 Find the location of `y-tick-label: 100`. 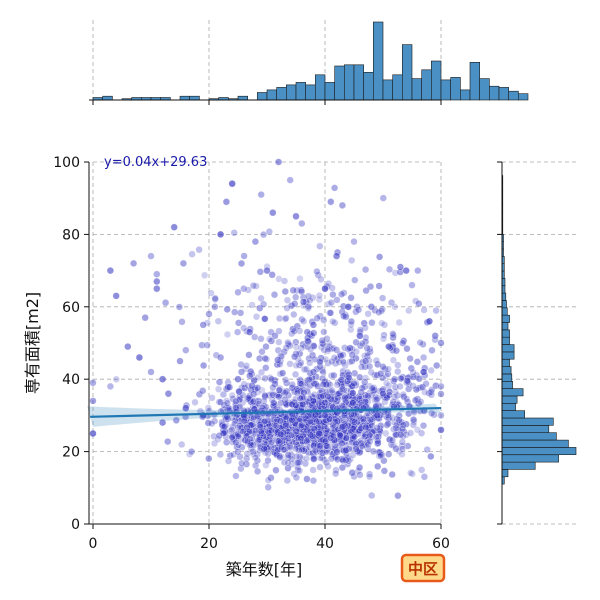

y-tick-label: 100 is located at coordinates (66, 163).